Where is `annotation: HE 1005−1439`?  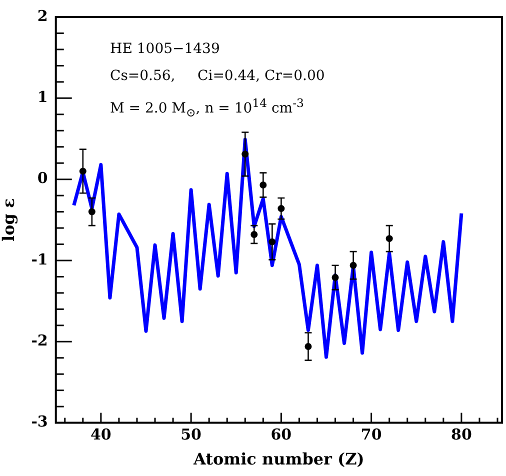
annotation: HE 1005−1439 is located at coordinates (165, 49).